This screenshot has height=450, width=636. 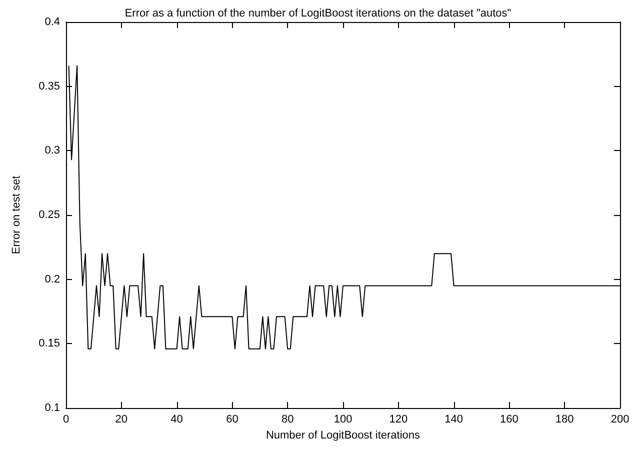 I want to click on y-axis-title: Error on test set, so click(x=16, y=215).